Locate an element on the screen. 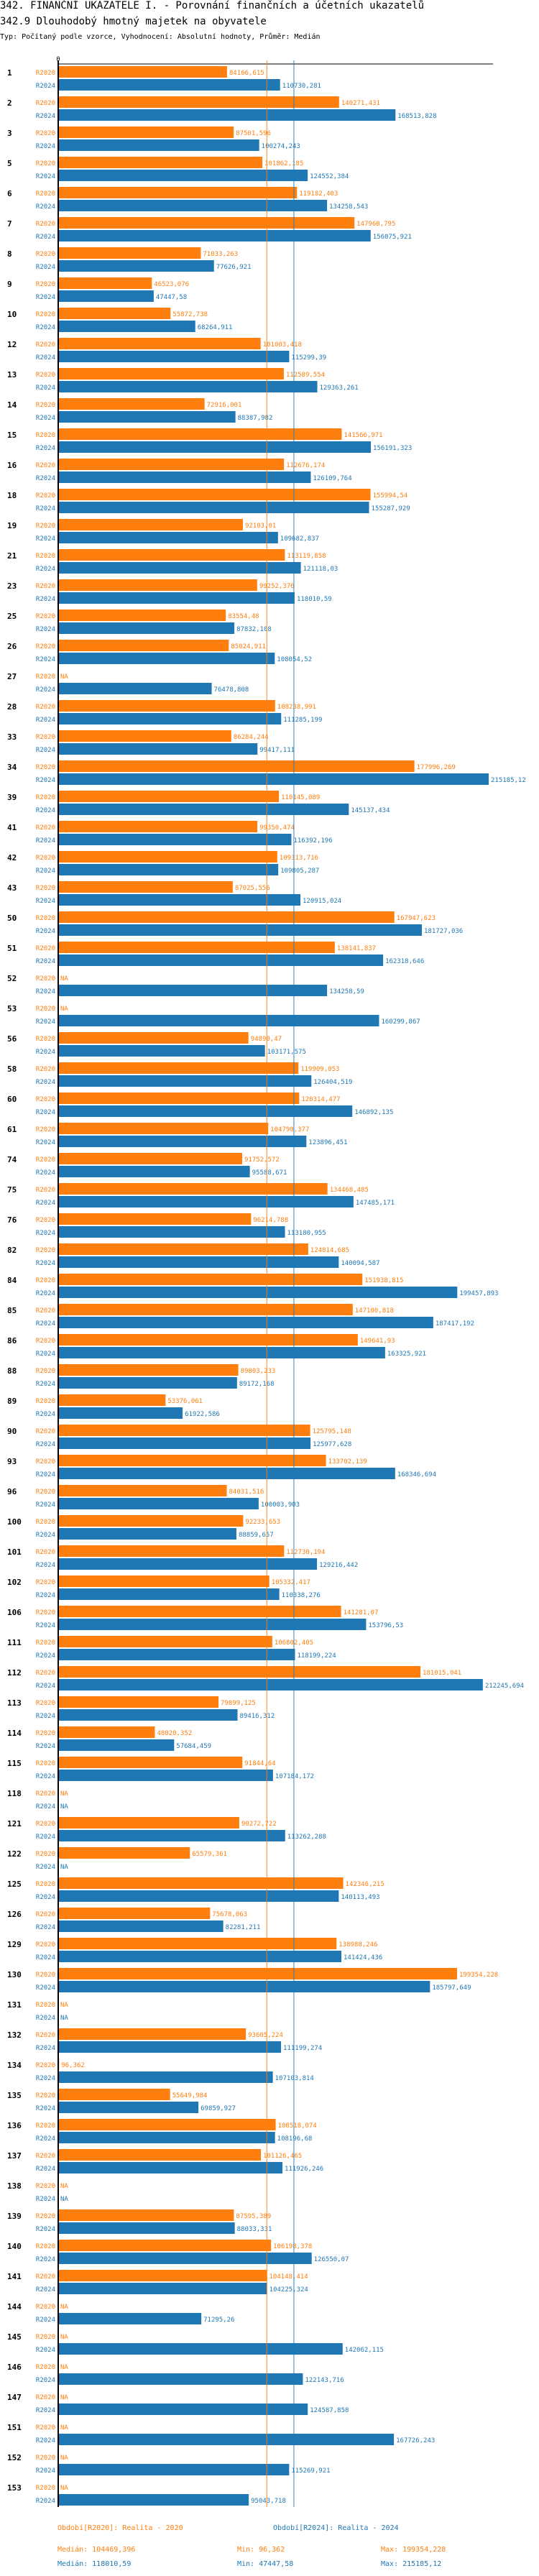  category-label: 39 is located at coordinates (12, 797).